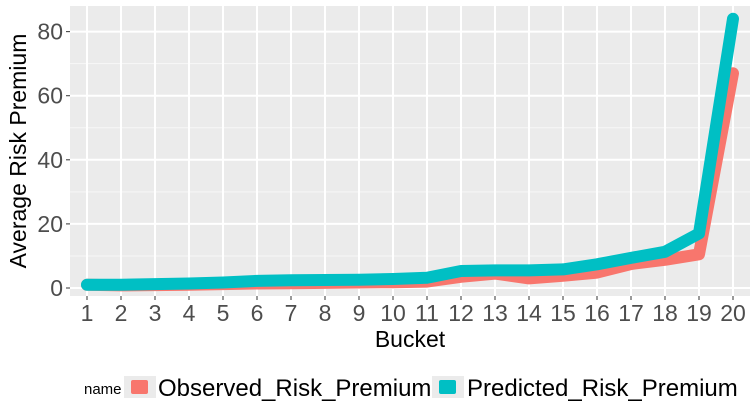 This screenshot has height=413, width=756. Describe the element at coordinates (50, 32) in the screenshot. I see `y-tick-label: 80` at that location.